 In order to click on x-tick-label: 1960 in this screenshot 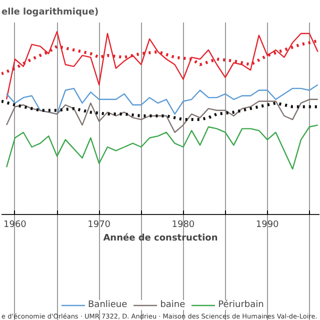, I will do `click(15, 225)`.